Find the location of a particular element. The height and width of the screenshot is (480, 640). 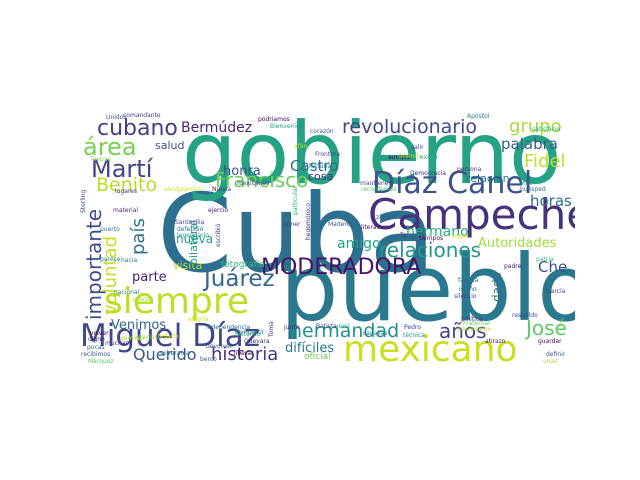

word: histórico is located at coordinates (248, 334).